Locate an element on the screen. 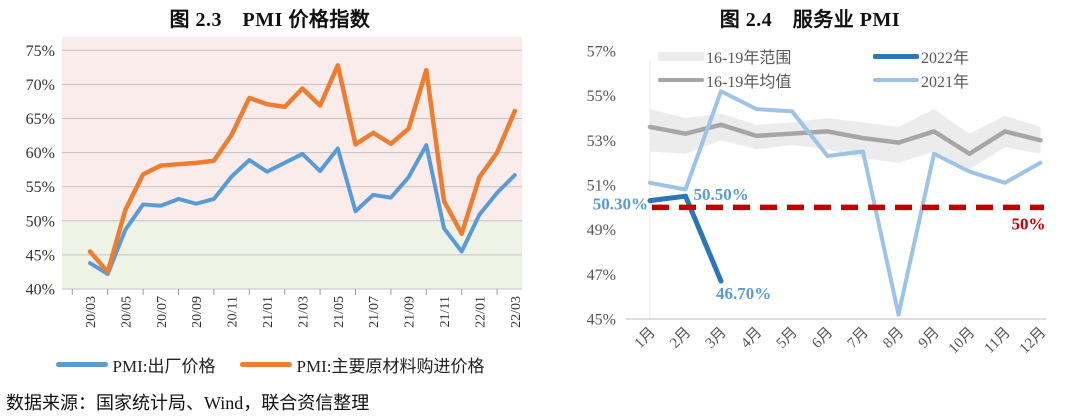 This screenshot has width=1080, height=420. series-swatch-range is located at coordinates (681, 56).